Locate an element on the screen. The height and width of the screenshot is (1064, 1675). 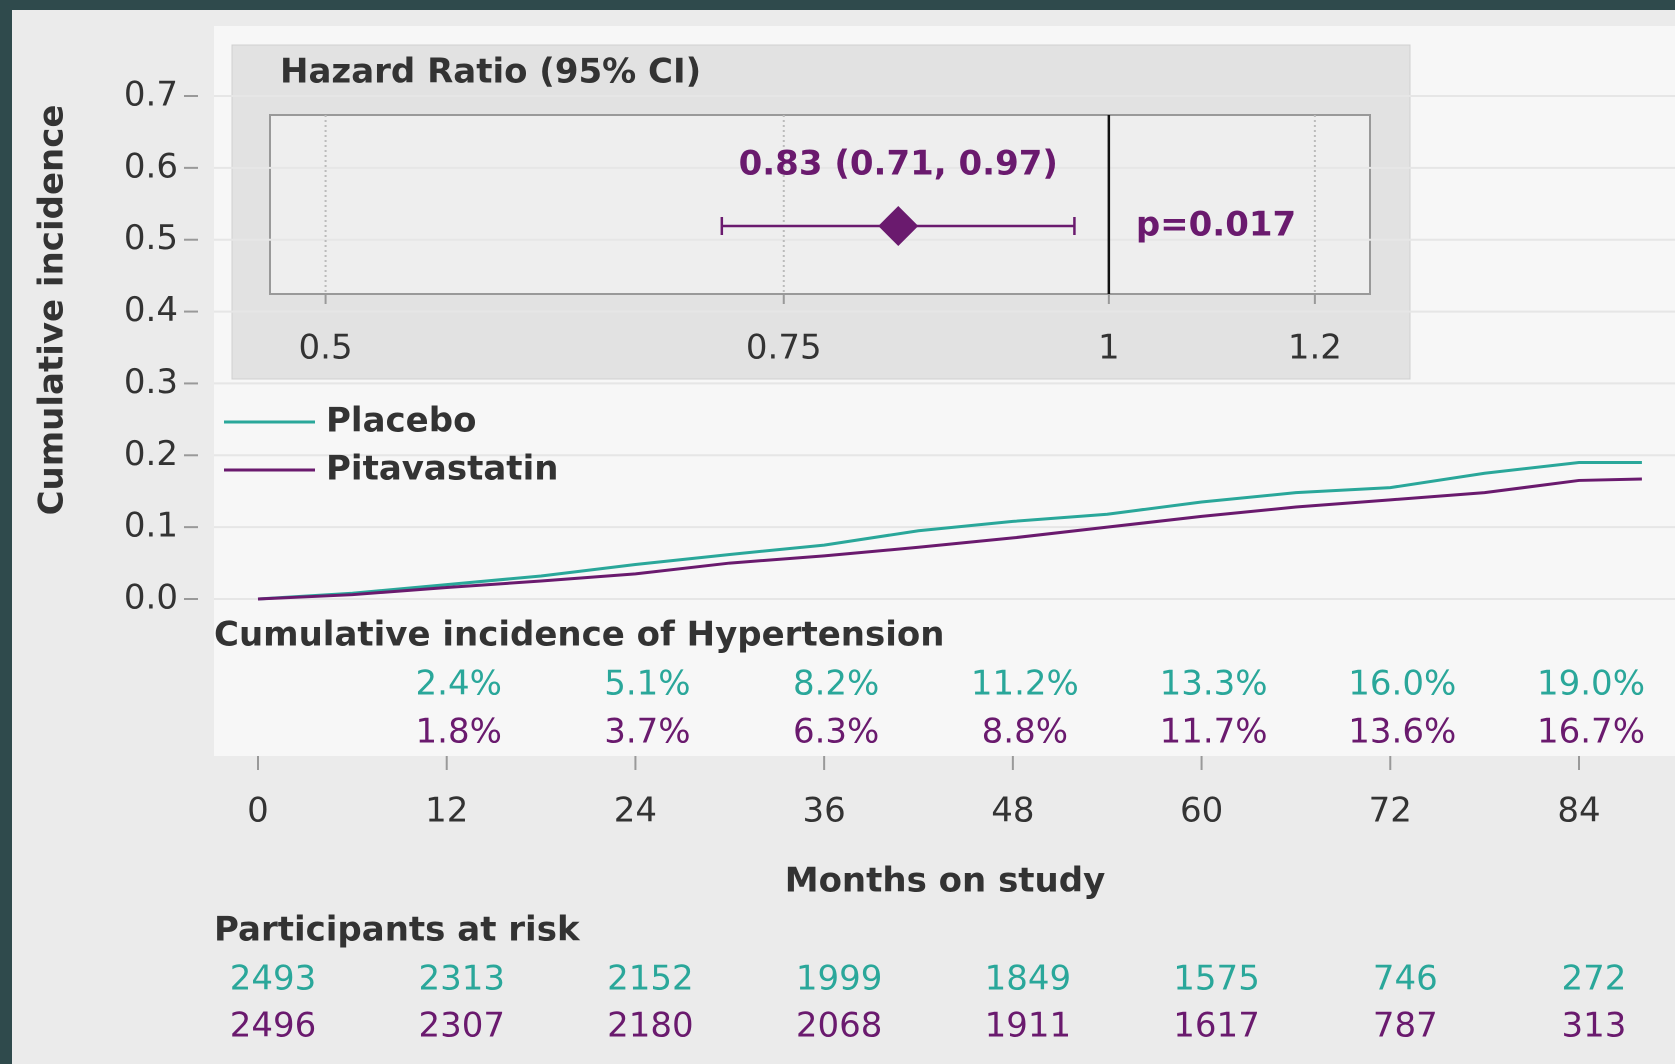
estimate-label: 0.83 (0.71, 0.97) is located at coordinates (898, 164).